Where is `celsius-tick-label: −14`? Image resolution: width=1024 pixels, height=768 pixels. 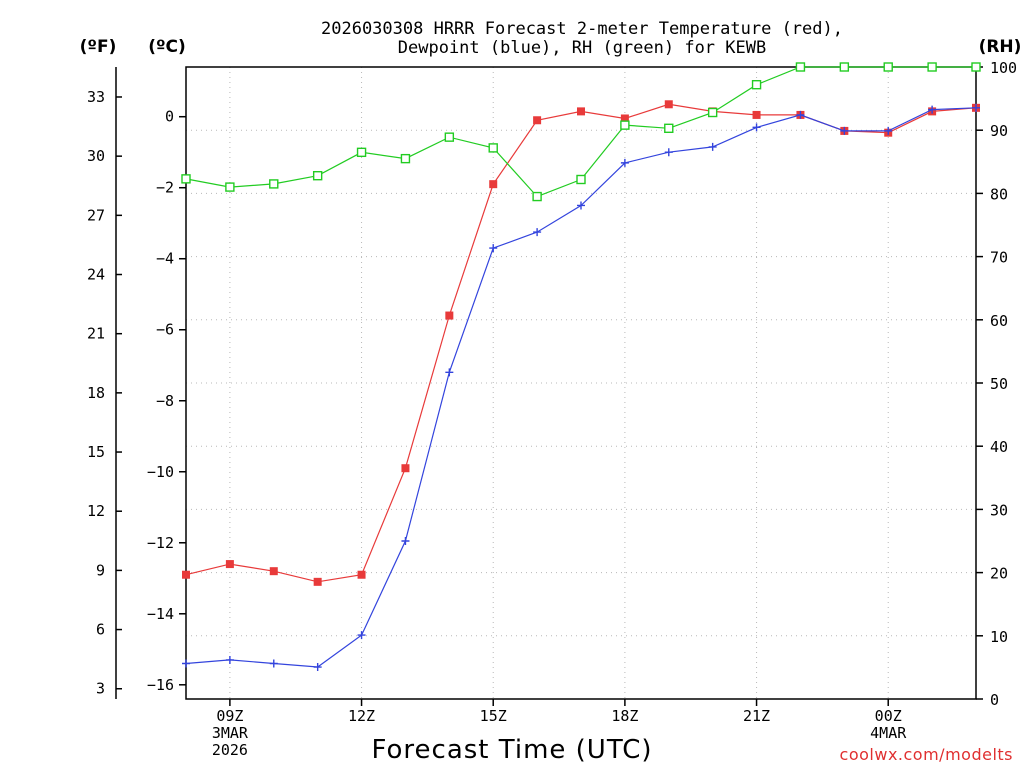 celsius-tick-label: −14 is located at coordinates (160, 614).